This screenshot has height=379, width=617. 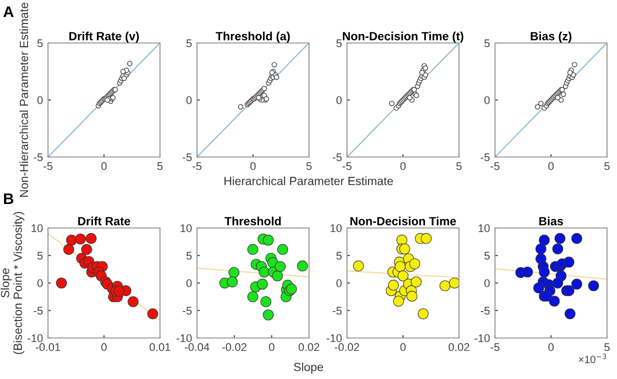 What do you see at coordinates (160, 347) in the screenshot?
I see `x-tick-label: 0.01` at bounding box center [160, 347].